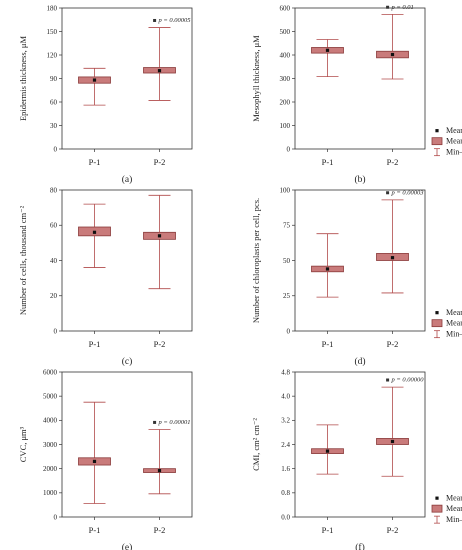  I want to click on y-tick-label: 300, so click(285, 79).